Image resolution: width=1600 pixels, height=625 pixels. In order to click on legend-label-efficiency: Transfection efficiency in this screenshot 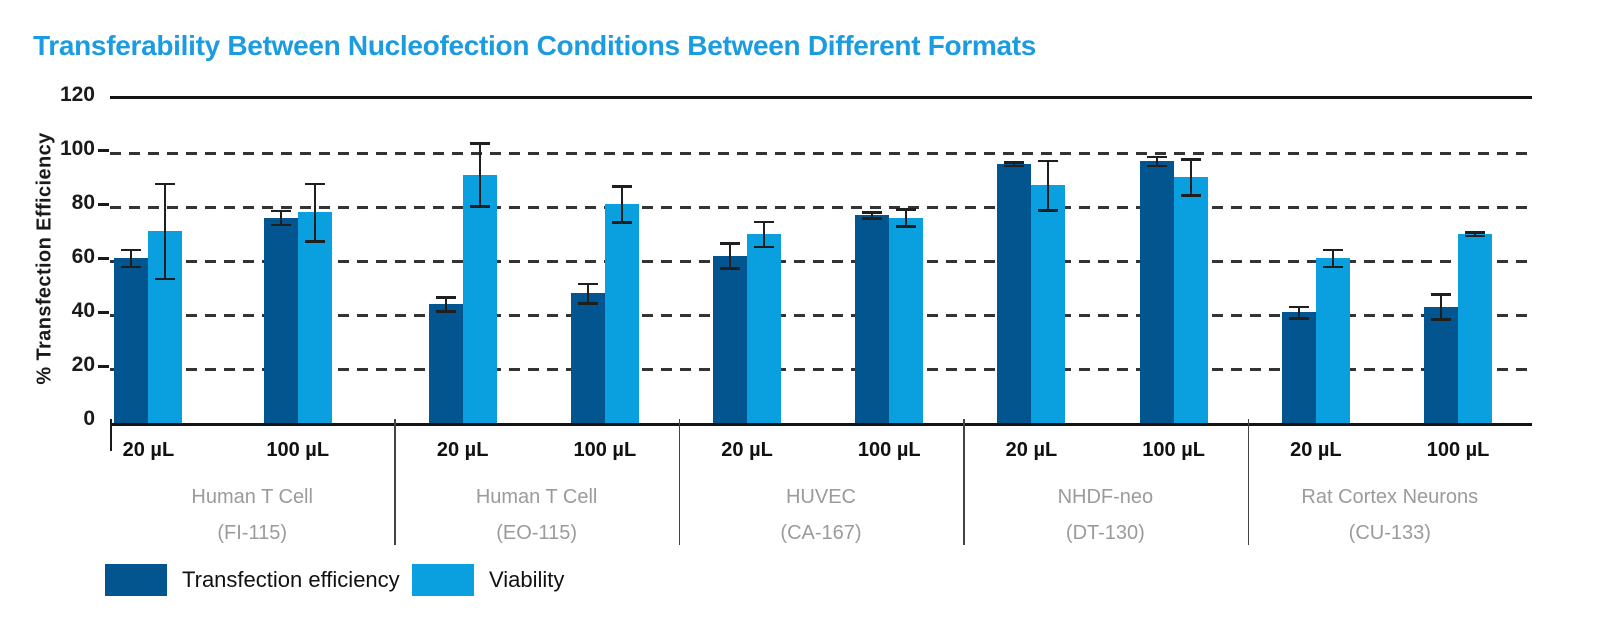, I will do `click(291, 579)`.